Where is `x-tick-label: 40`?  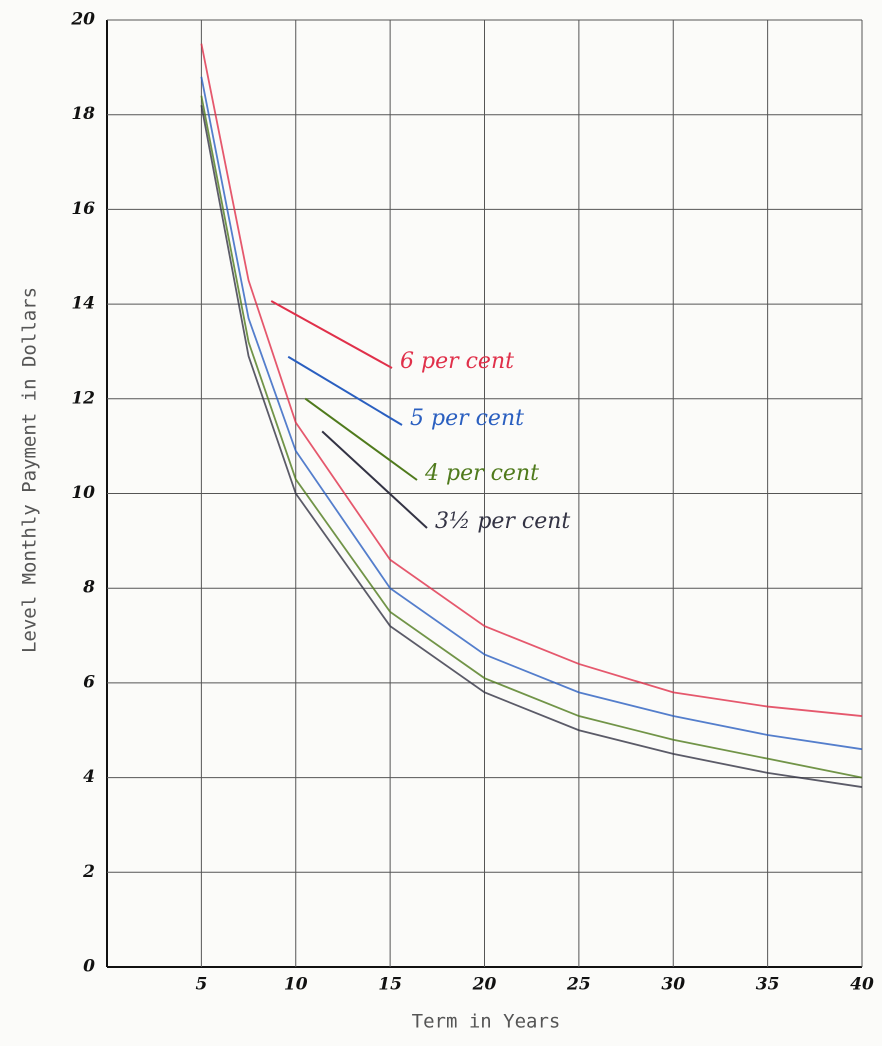 x-tick-label: 40 is located at coordinates (862, 985).